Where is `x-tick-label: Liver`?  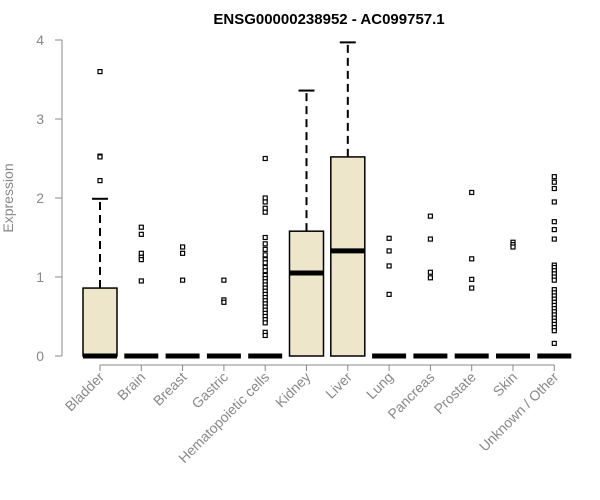
x-tick-label: Liver is located at coordinates (338, 385).